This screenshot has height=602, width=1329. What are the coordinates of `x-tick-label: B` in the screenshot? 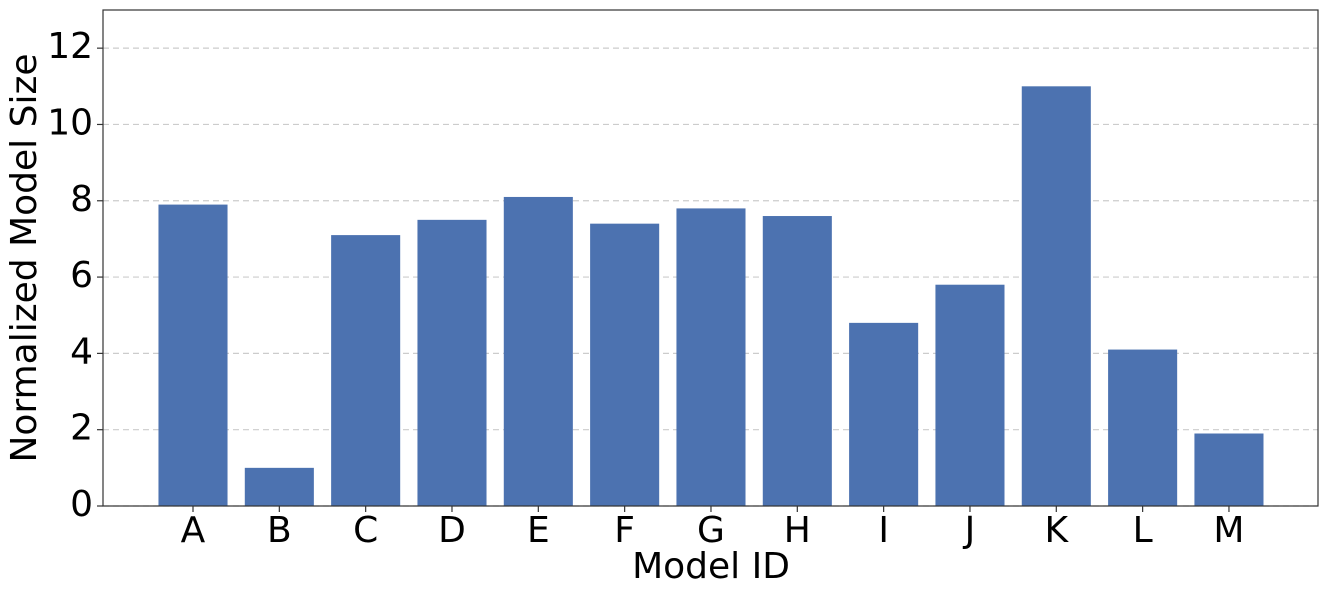 It's located at (279, 530).